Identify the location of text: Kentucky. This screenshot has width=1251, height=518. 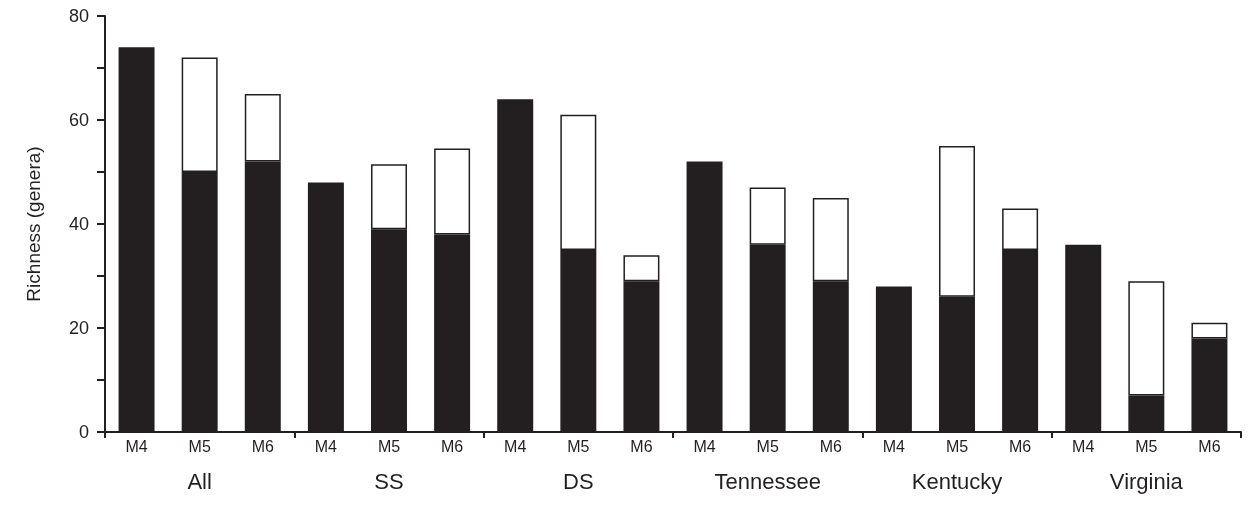
(957, 481).